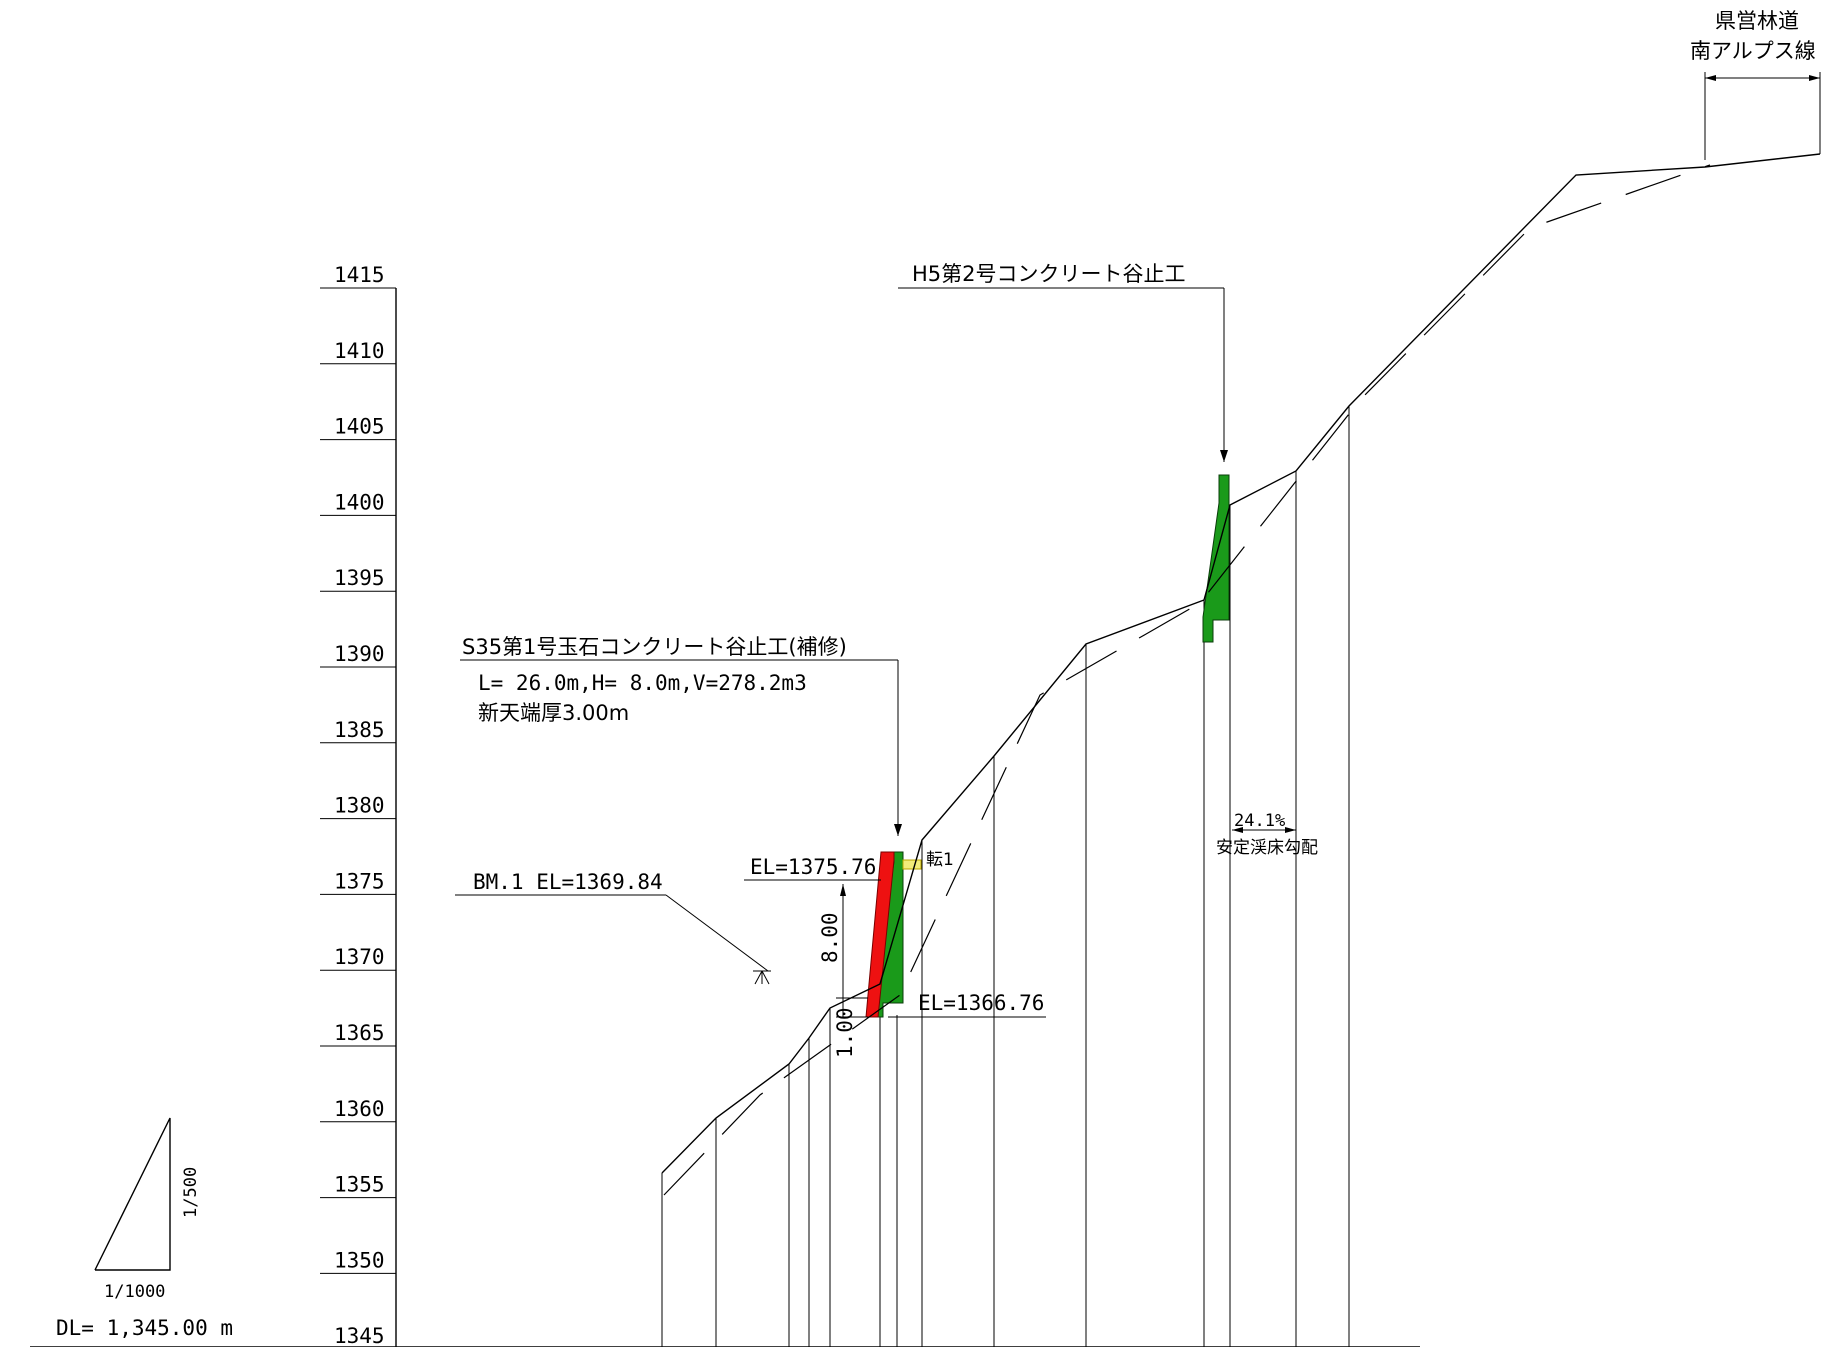  What do you see at coordinates (654, 647) in the screenshot?
I see `lower-dam-title: S35第1号玉石コンクリート谷止工(補修)` at bounding box center [654, 647].